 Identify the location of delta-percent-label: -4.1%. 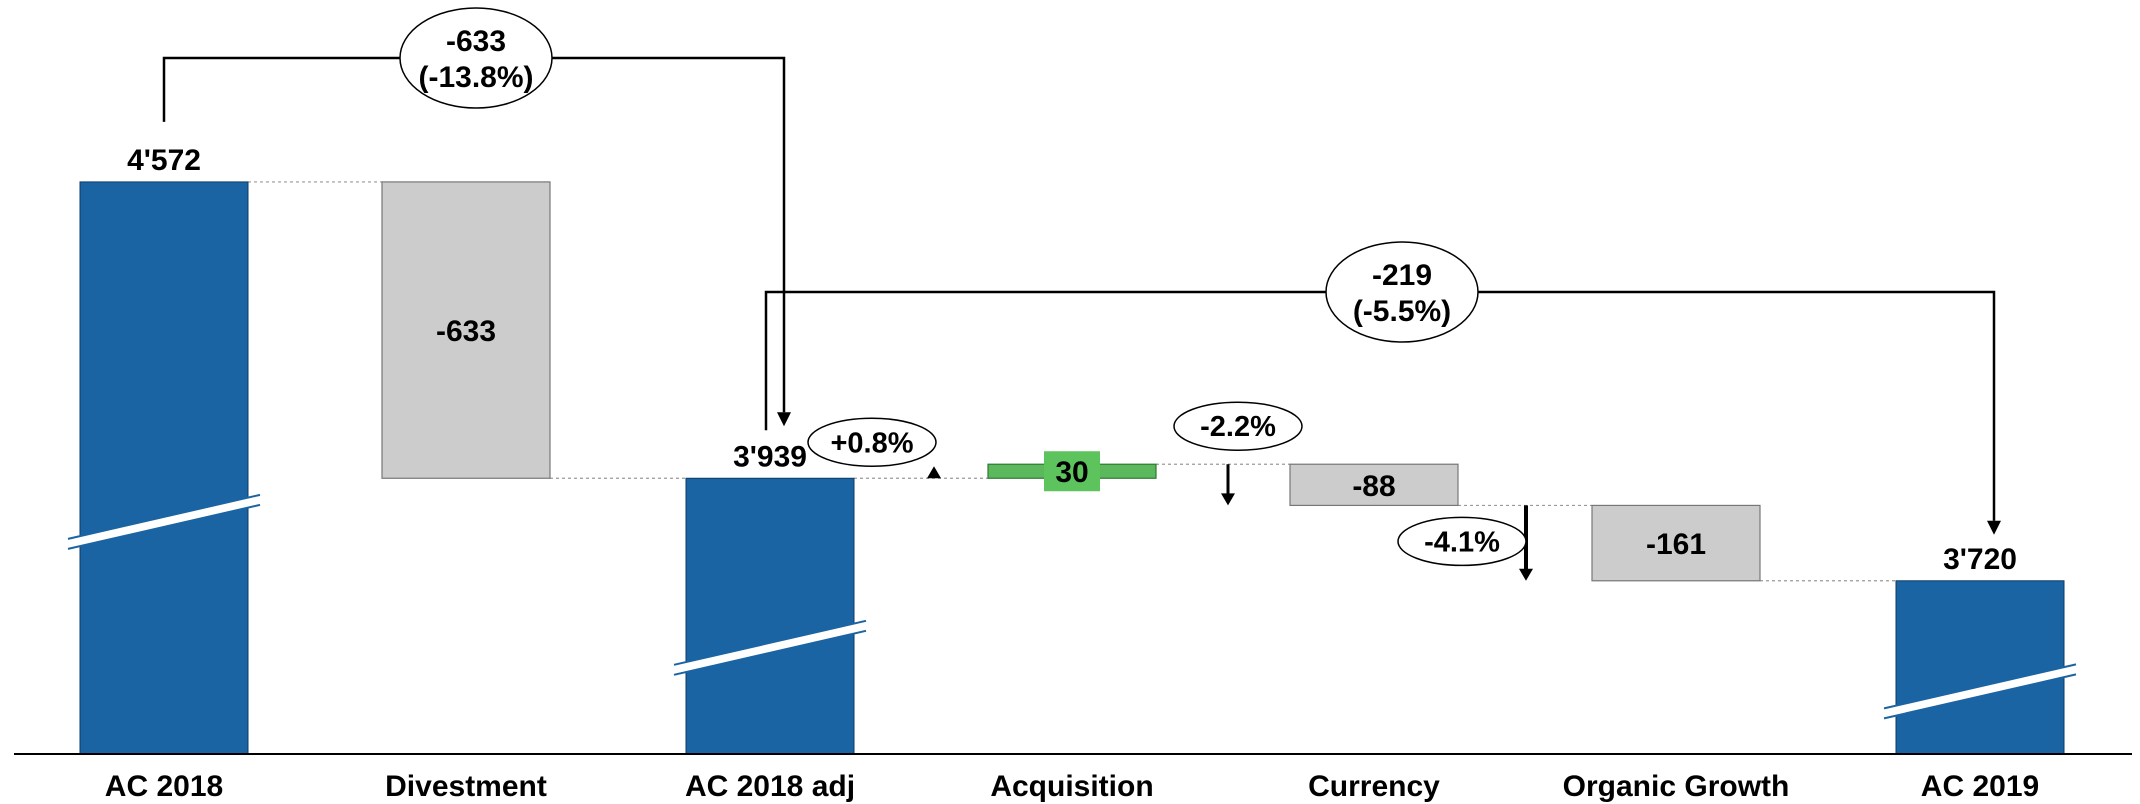
(1462, 542).